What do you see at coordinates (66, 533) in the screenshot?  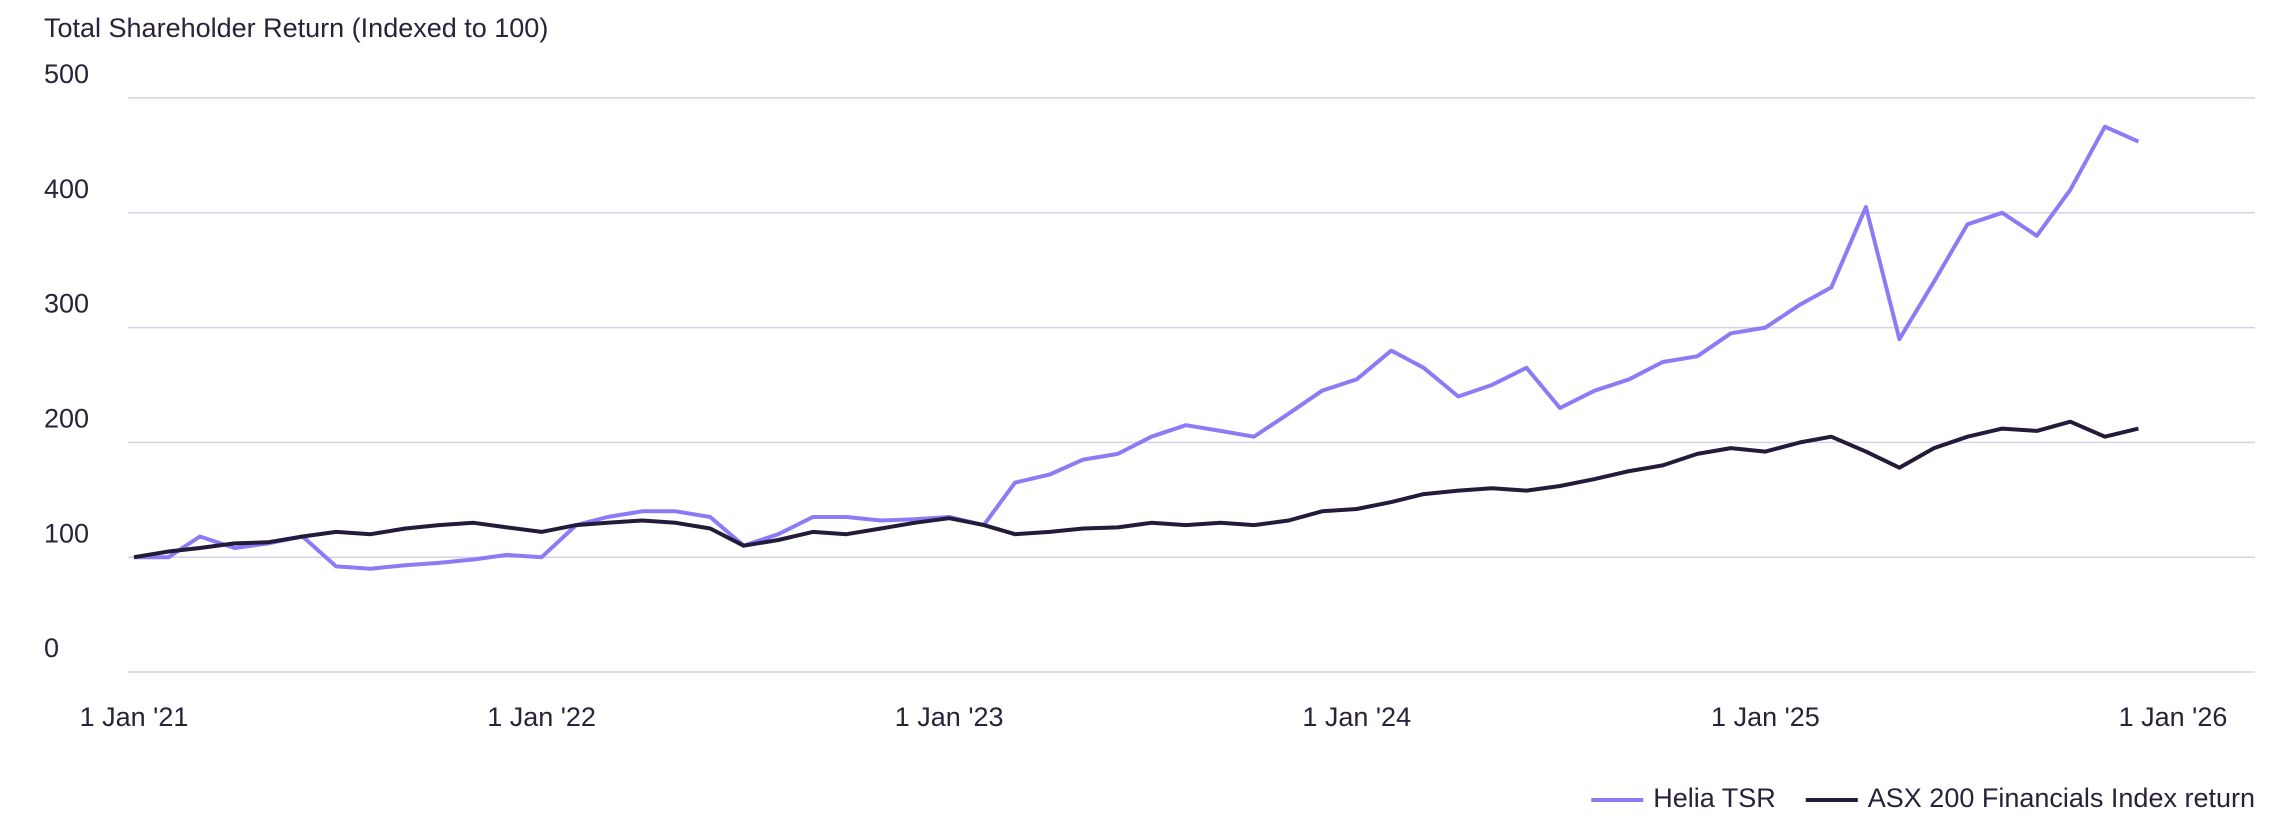 I see `y-tick-label: 100` at bounding box center [66, 533].